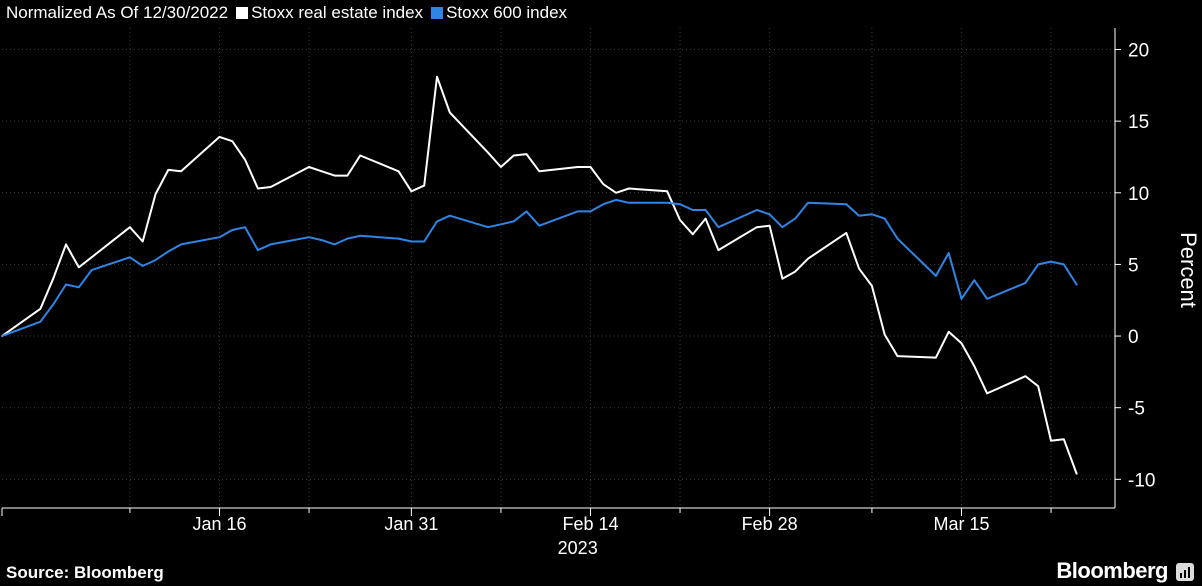 This screenshot has width=1202, height=586. What do you see at coordinates (770, 524) in the screenshot?
I see `x-tick-label: Feb 28` at bounding box center [770, 524].